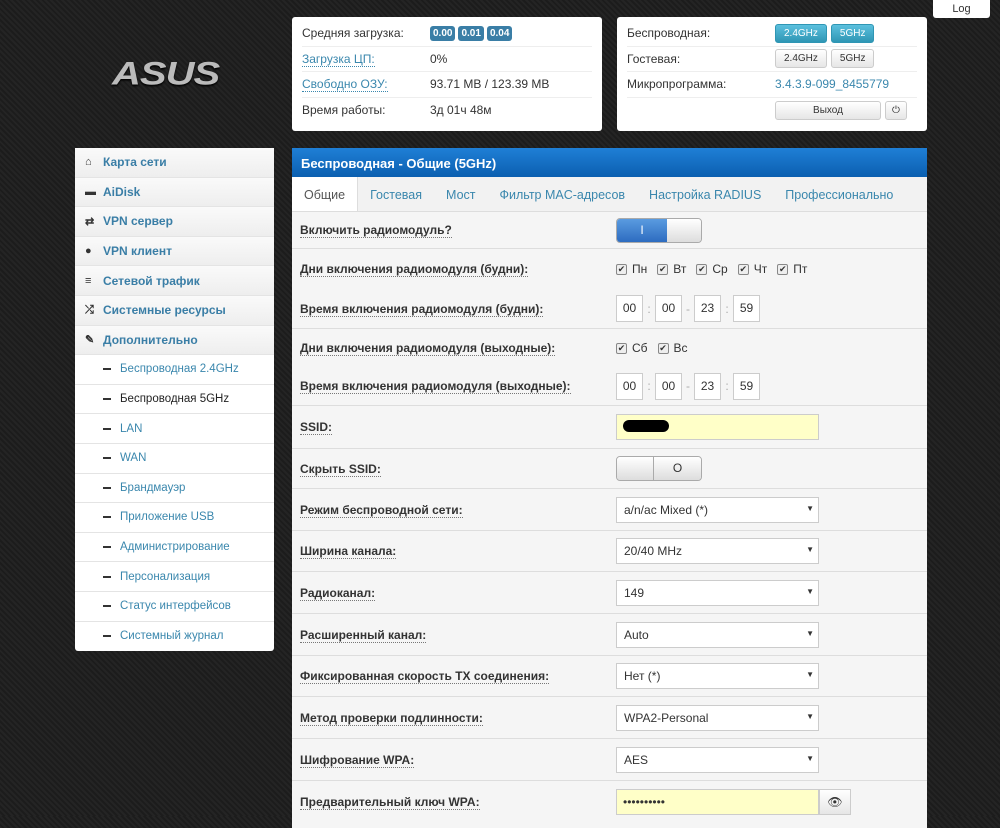 Image resolution: width=1000 pixels, height=828 pixels. I want to click on tab-general: Общие, so click(325, 194).